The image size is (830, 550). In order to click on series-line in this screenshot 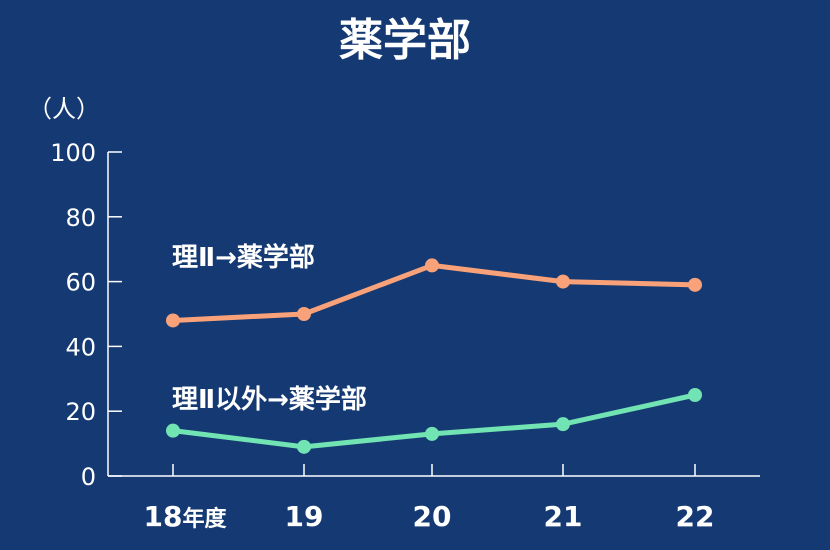, I will do `click(434, 292)`.